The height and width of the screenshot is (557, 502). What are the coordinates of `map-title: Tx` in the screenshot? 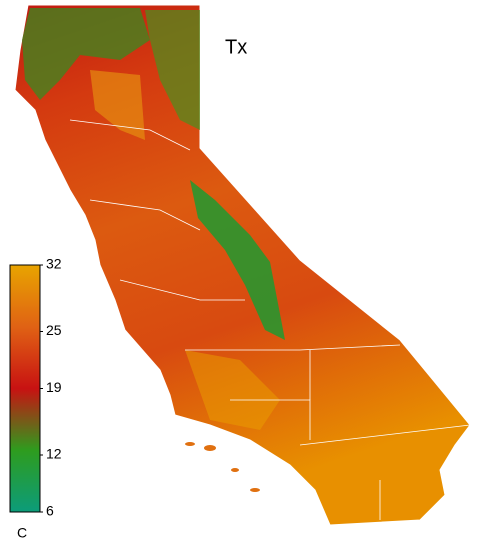 It's located at (236, 47).